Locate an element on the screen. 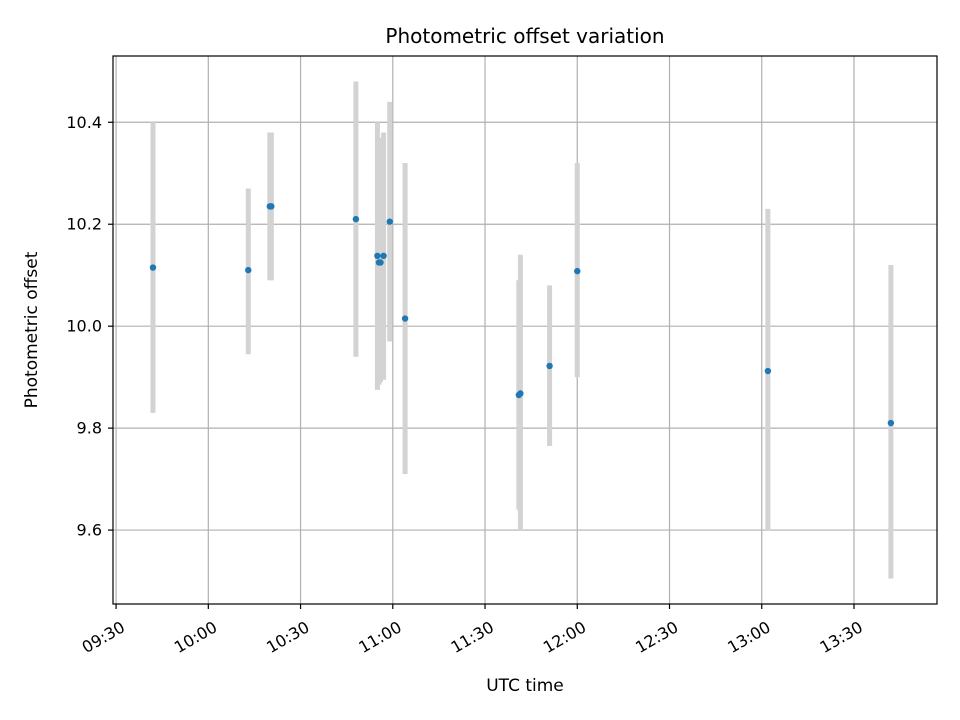 This screenshot has height=720, width=960. y-tick-label: 9.8 is located at coordinates (89, 428).